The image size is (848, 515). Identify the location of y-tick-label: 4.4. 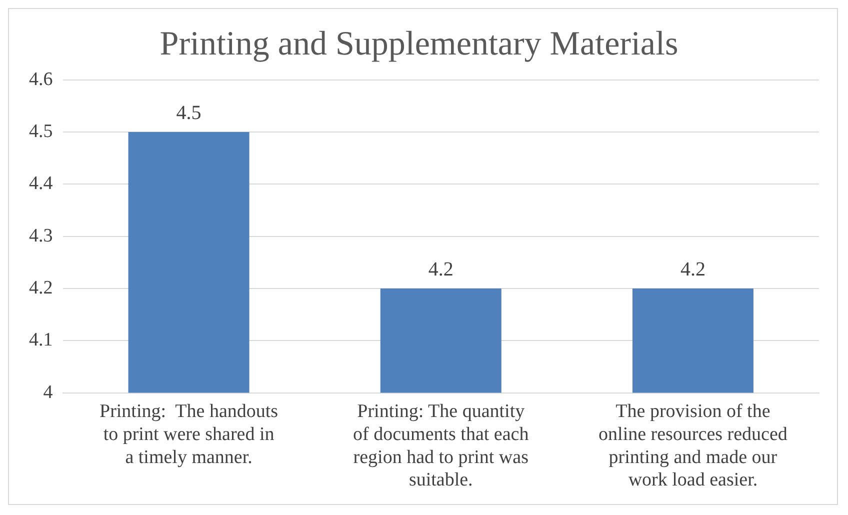
(41, 183).